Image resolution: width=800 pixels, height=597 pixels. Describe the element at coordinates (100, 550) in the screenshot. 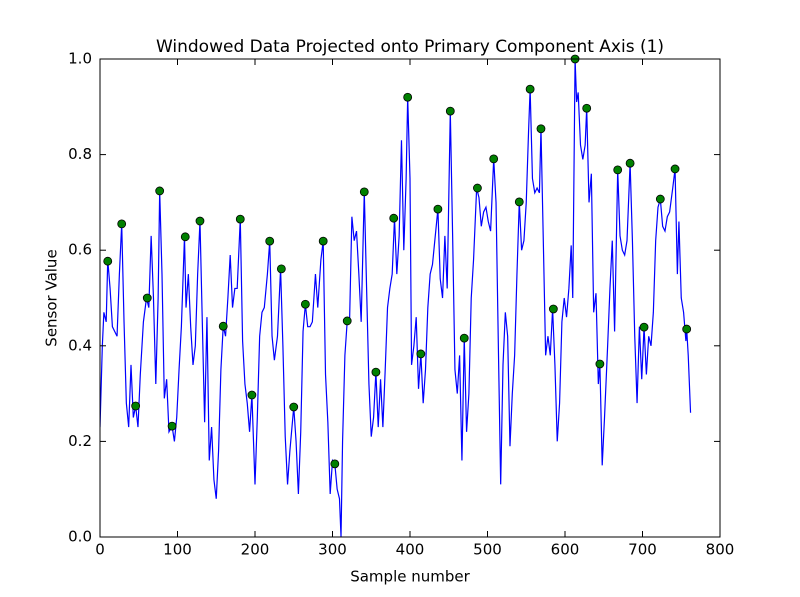

I see `x-tick-label: 0` at that location.